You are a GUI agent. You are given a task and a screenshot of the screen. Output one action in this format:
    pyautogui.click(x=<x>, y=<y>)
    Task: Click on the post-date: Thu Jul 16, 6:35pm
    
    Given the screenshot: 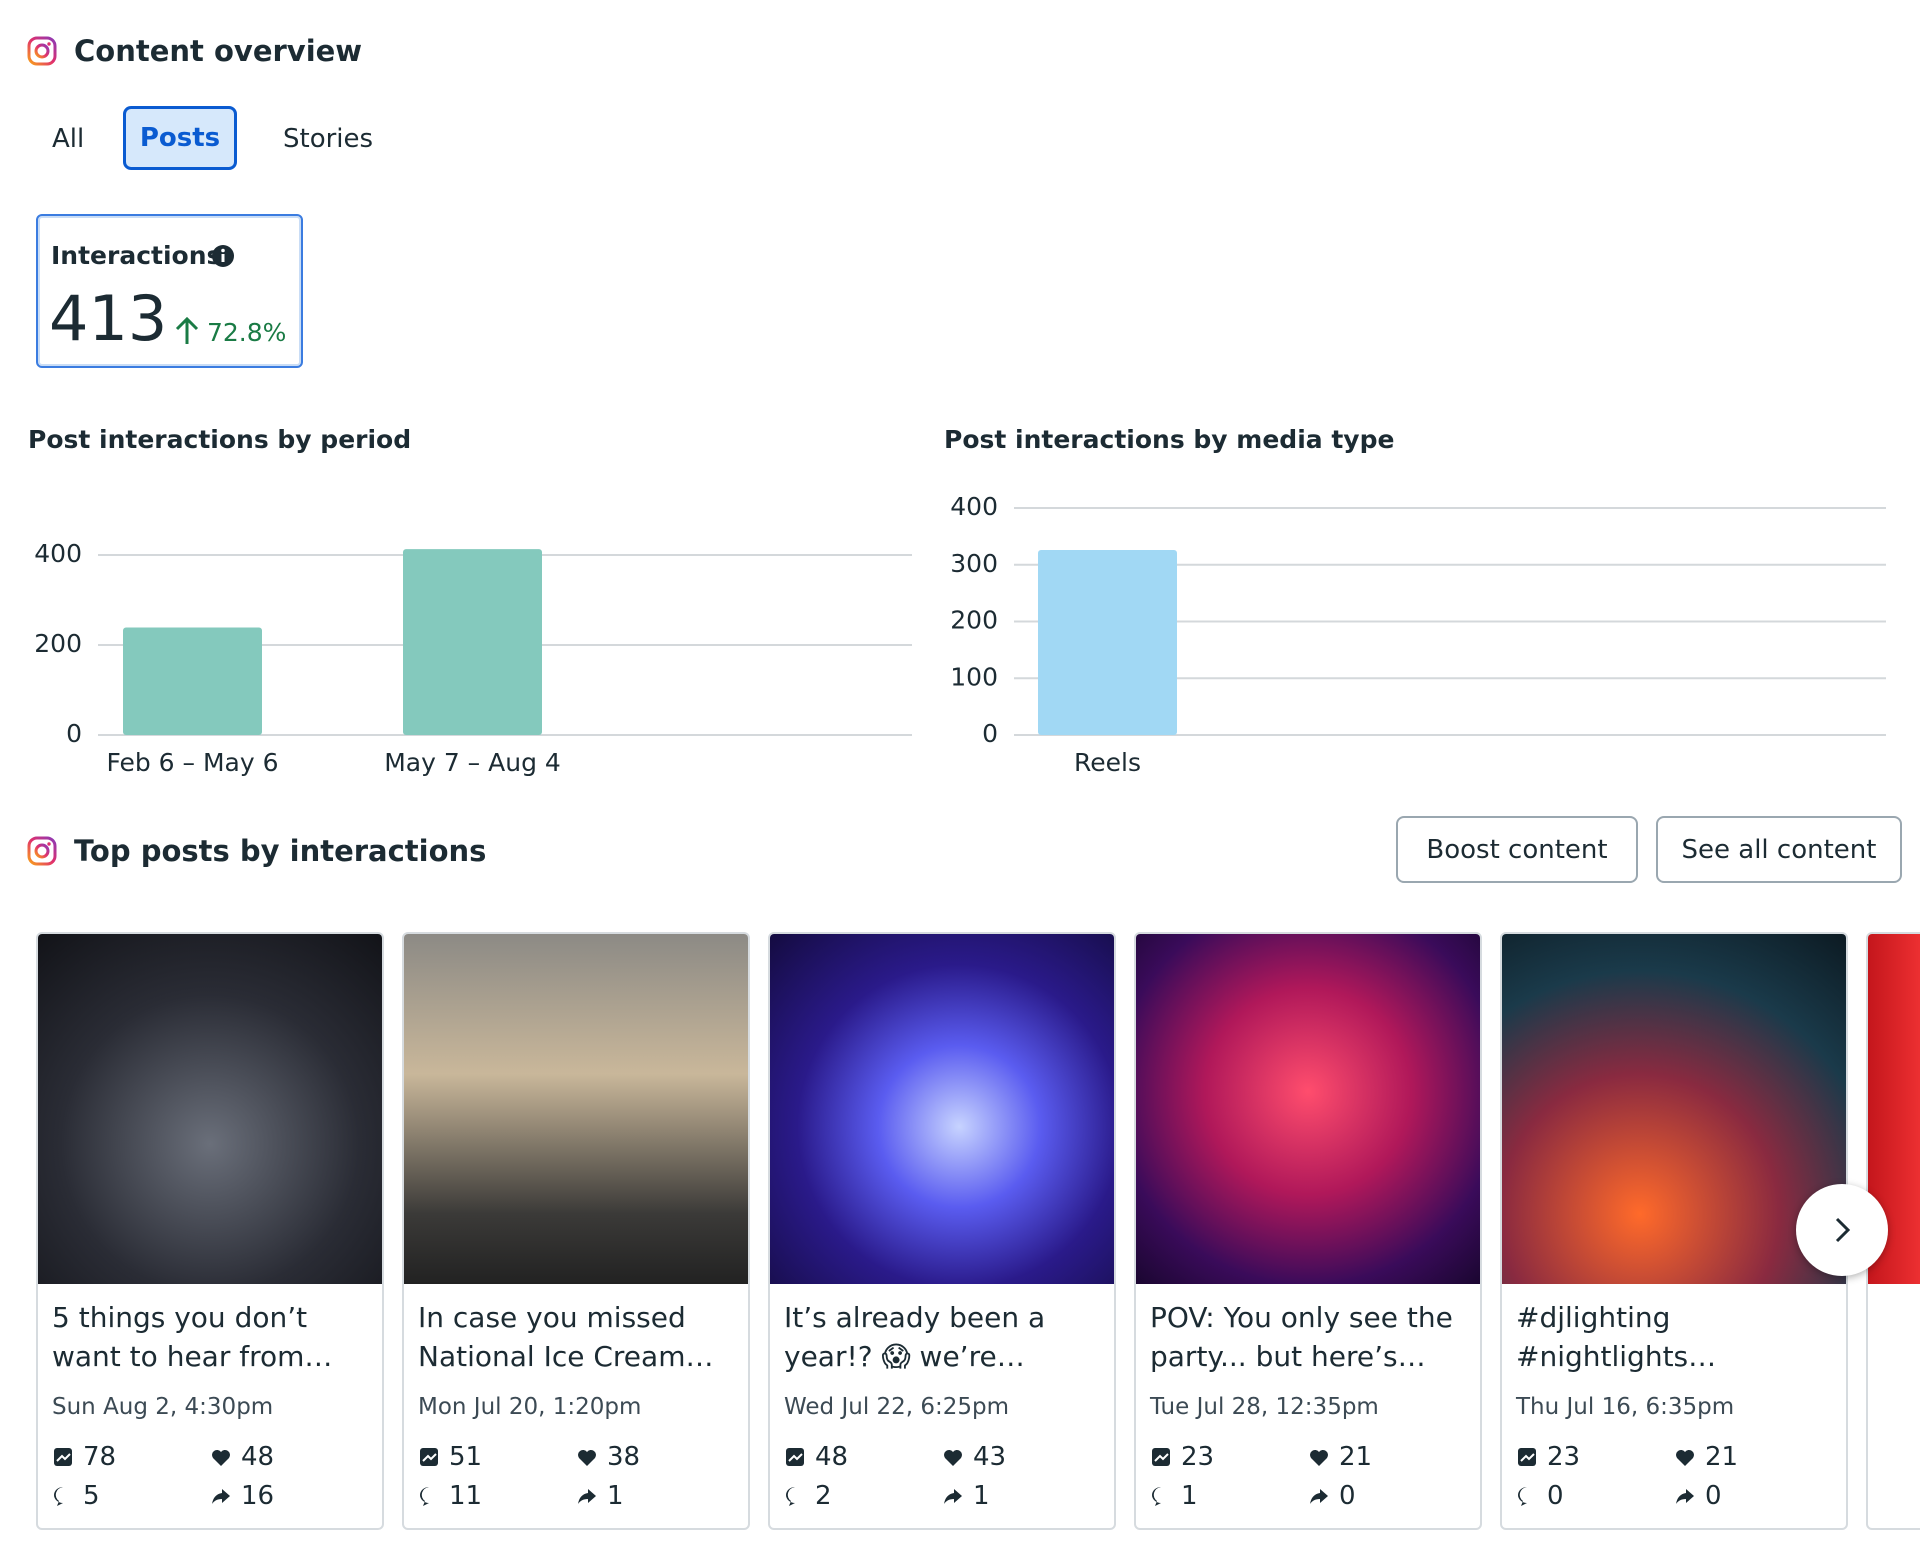 What is the action you would take?
    pyautogui.click(x=1625, y=1407)
    